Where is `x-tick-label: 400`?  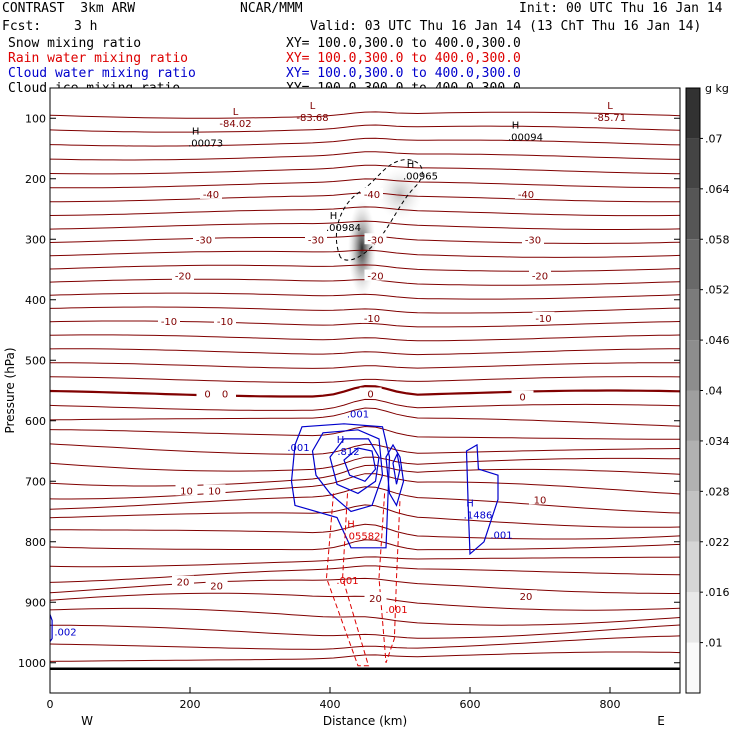
x-tick-label: 400 is located at coordinates (330, 704).